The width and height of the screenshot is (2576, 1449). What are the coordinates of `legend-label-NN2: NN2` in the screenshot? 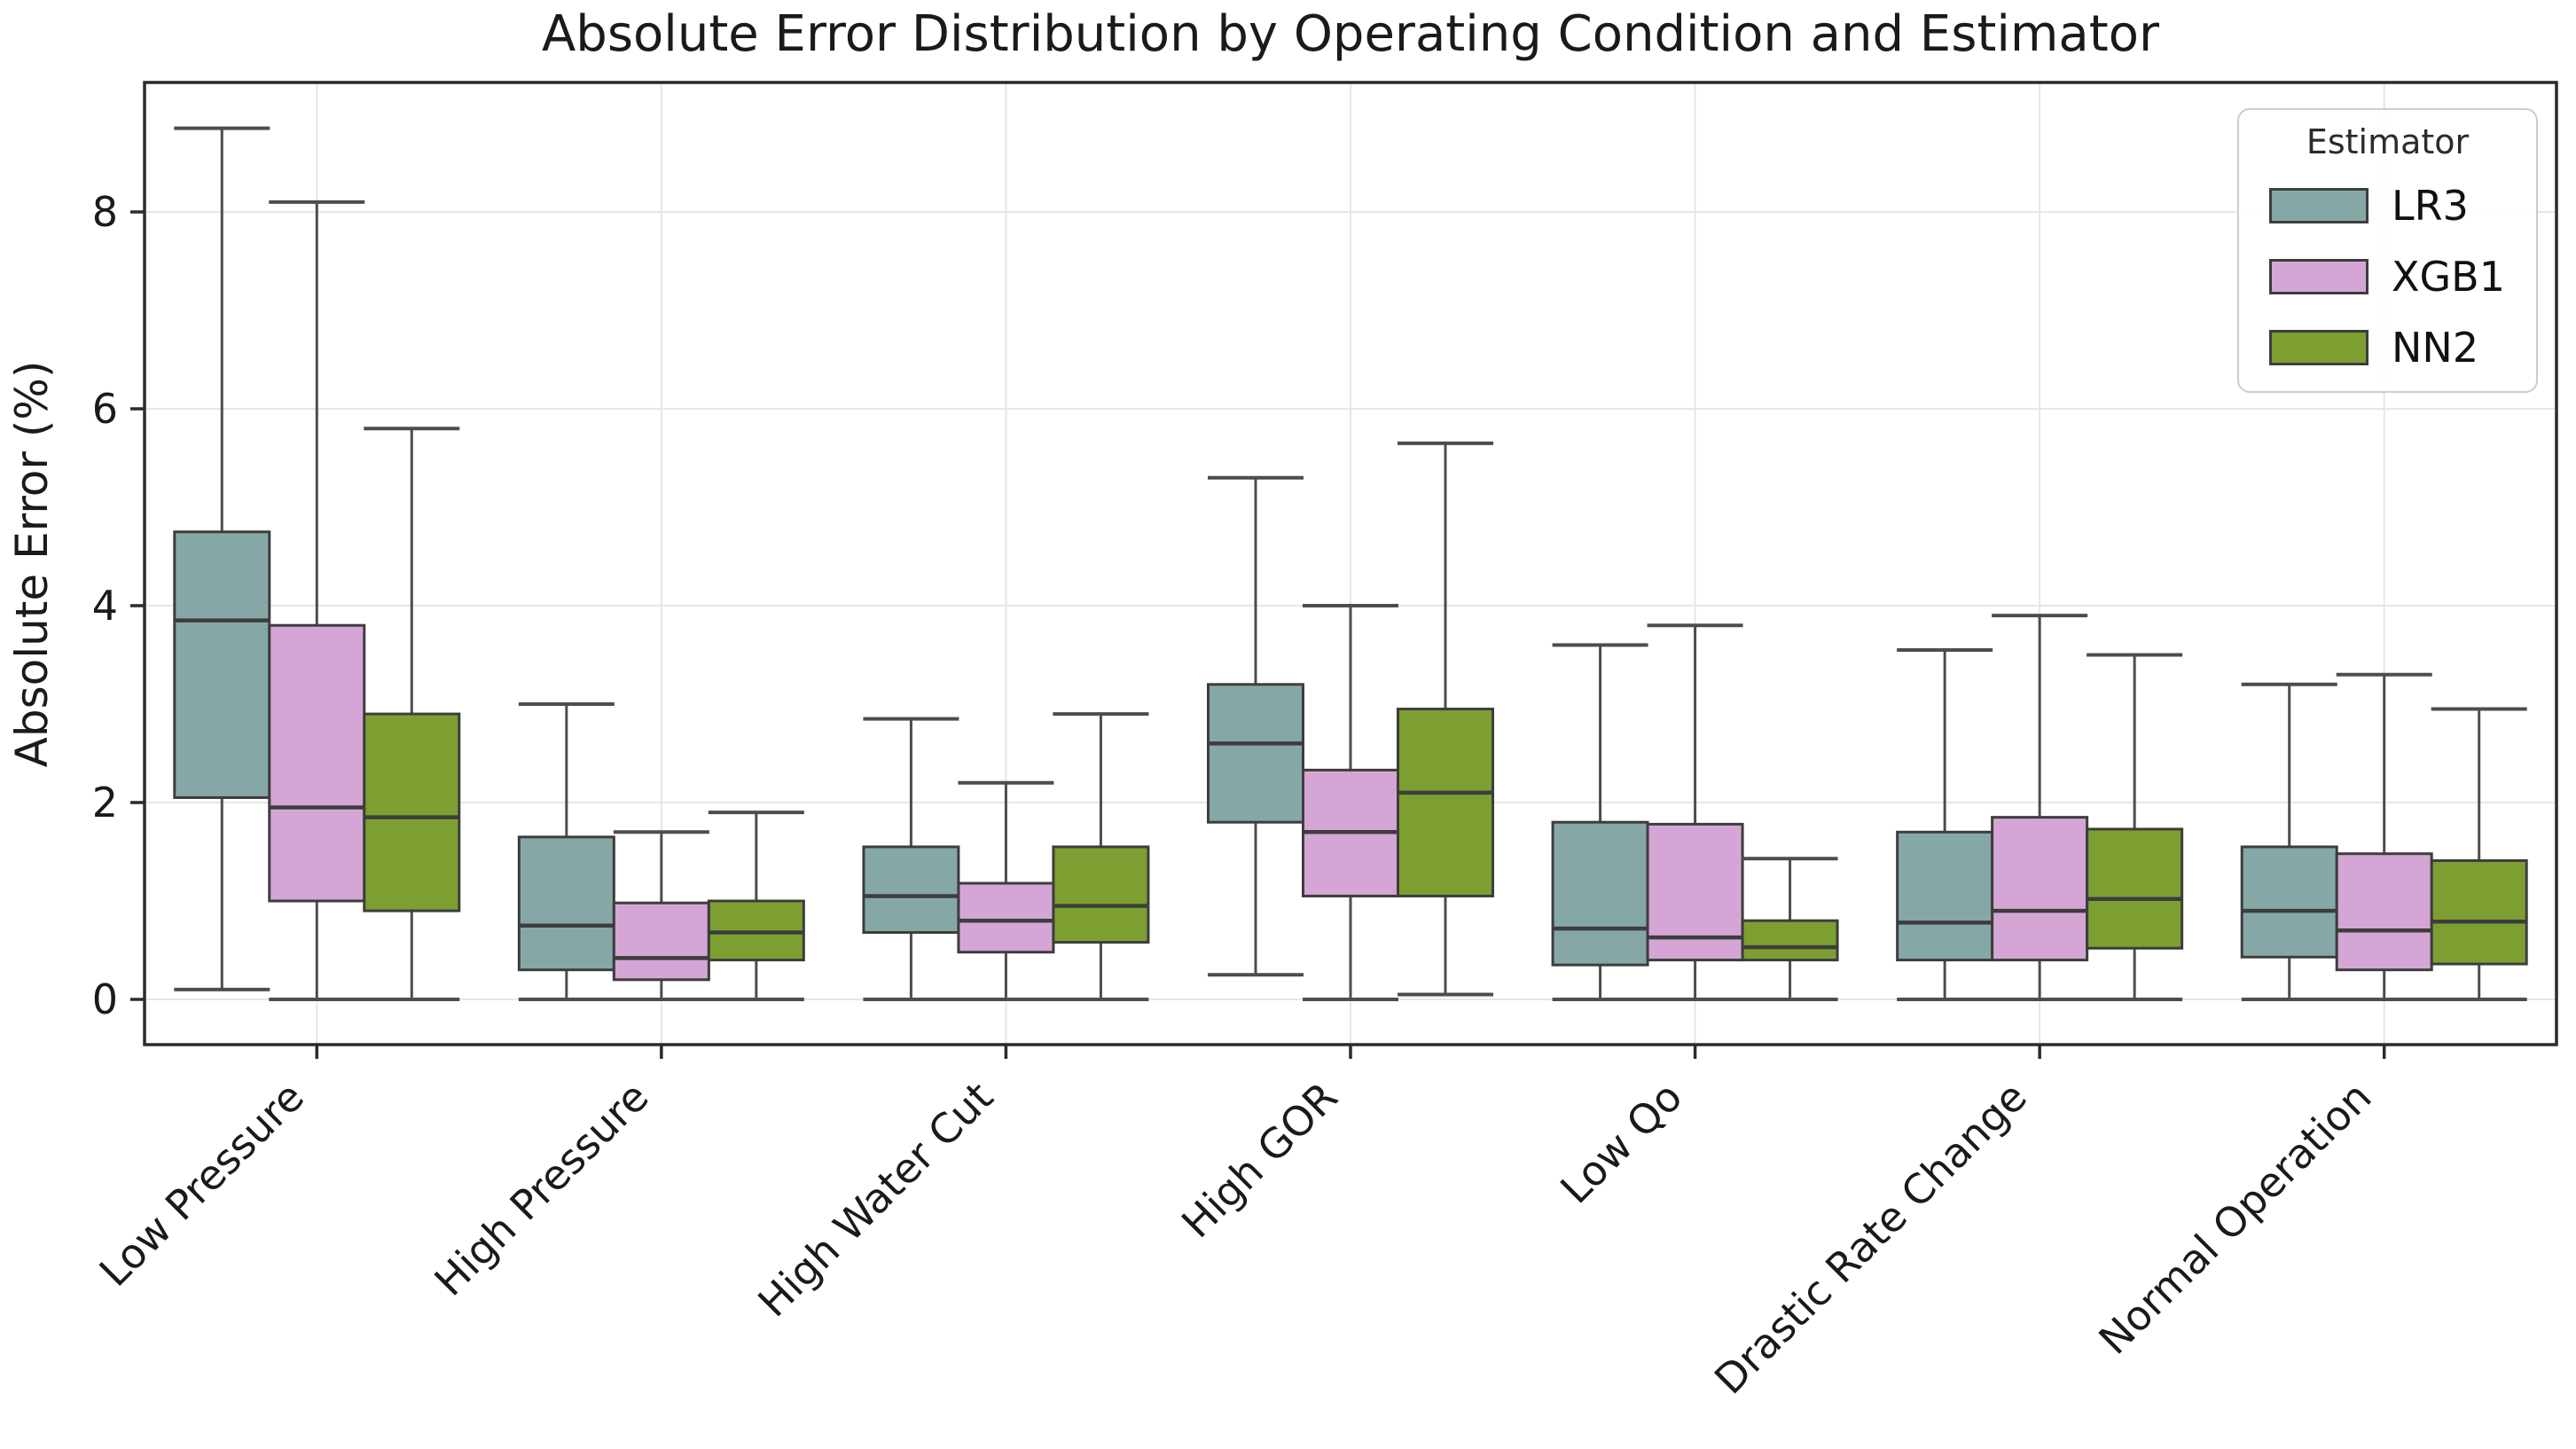 It's located at (2435, 348).